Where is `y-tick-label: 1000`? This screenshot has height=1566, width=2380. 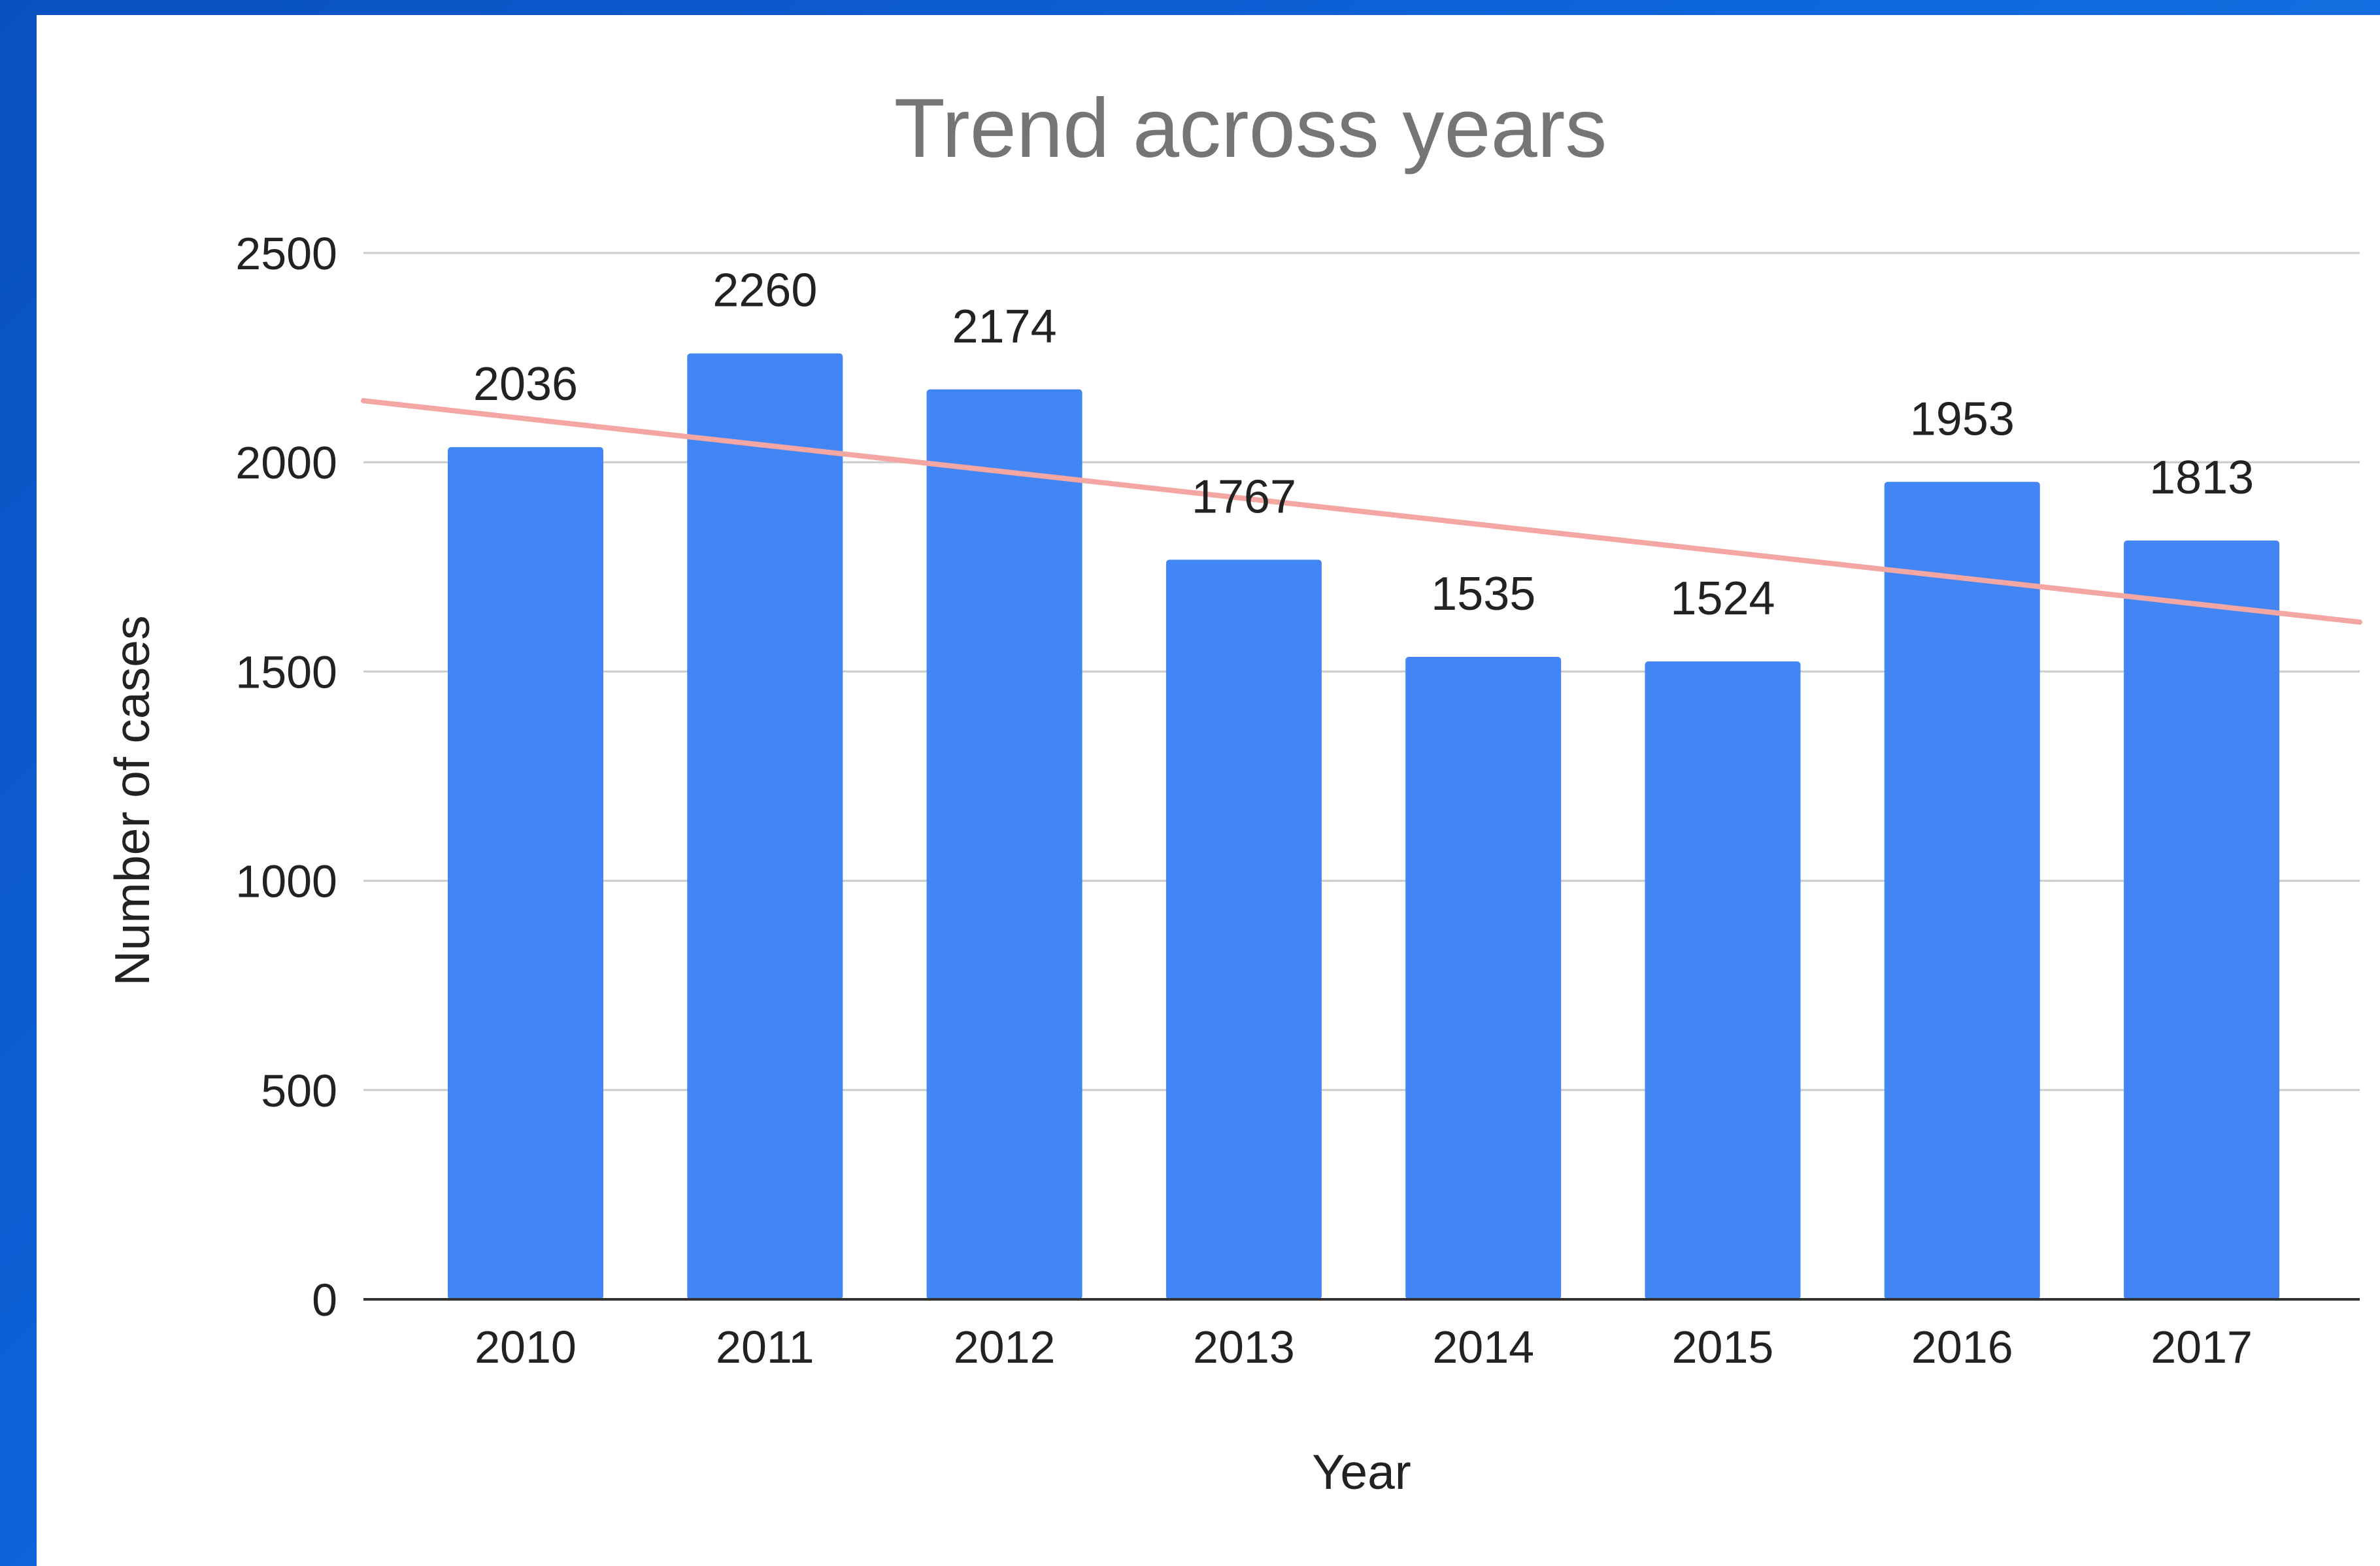 y-tick-label: 1000 is located at coordinates (286, 881).